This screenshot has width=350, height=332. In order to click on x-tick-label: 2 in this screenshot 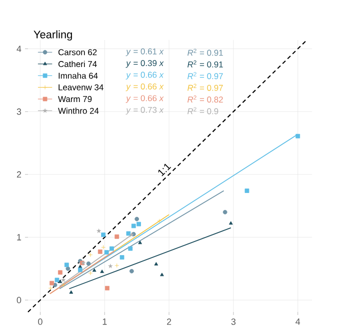, I will do `click(169, 321)`.